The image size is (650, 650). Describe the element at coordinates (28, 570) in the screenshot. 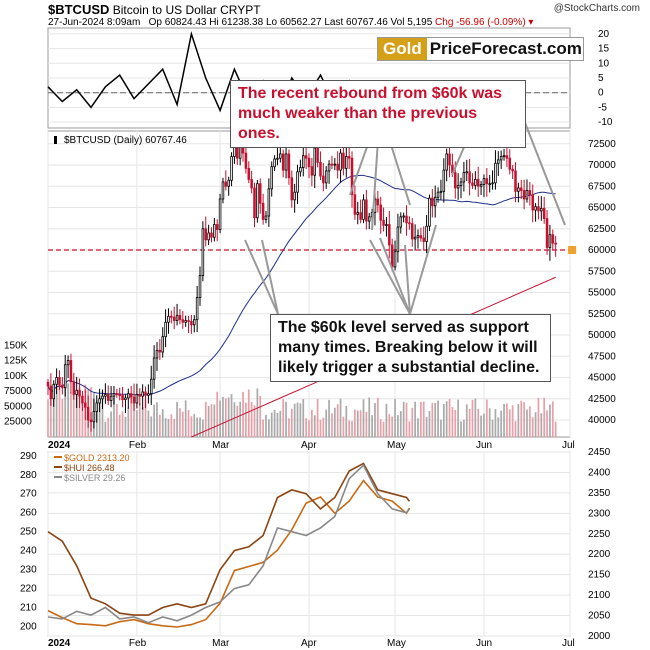

I see `metals-left-tick: 230` at that location.